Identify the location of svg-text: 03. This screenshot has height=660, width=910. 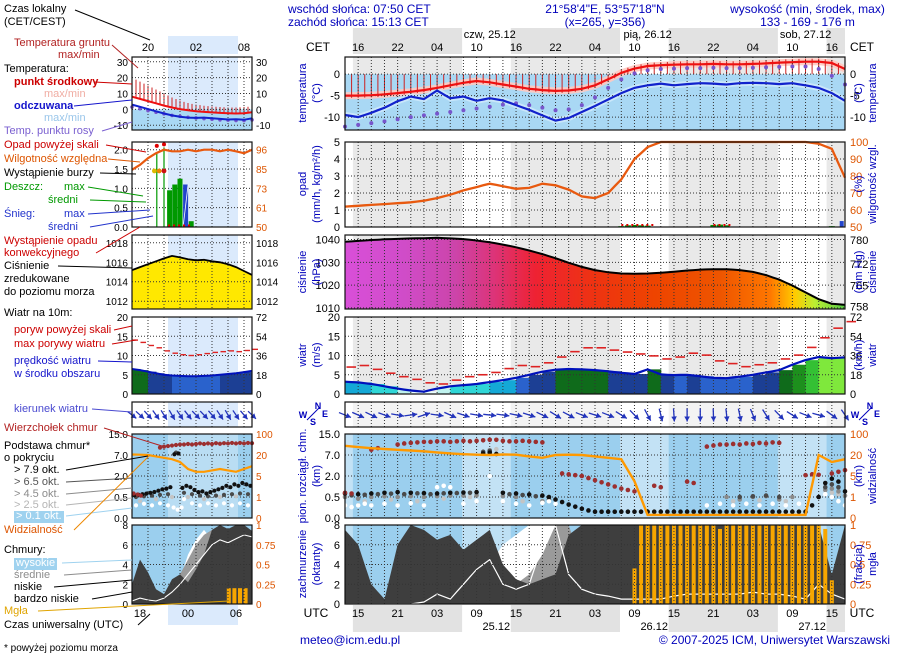
(753, 614).